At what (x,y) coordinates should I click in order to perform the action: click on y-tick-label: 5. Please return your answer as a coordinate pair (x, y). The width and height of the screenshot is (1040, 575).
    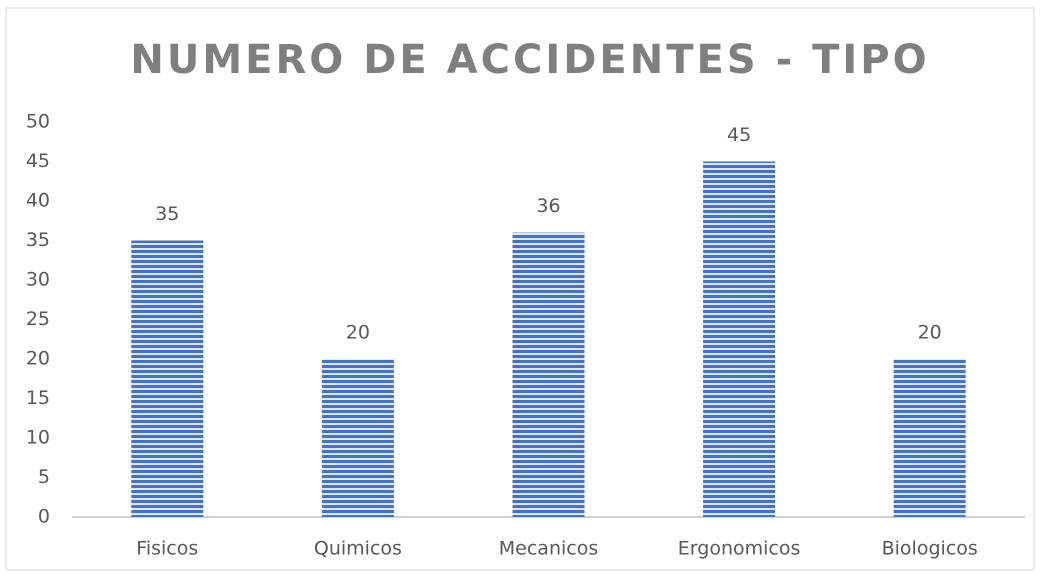
    Looking at the image, I should click on (44, 477).